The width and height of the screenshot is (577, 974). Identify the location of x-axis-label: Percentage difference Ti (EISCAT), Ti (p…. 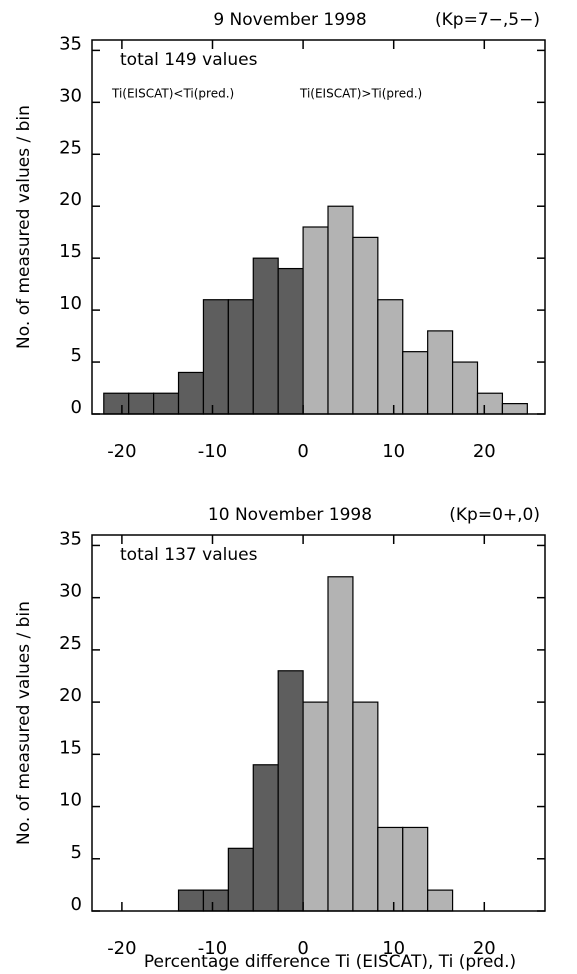
(330, 962).